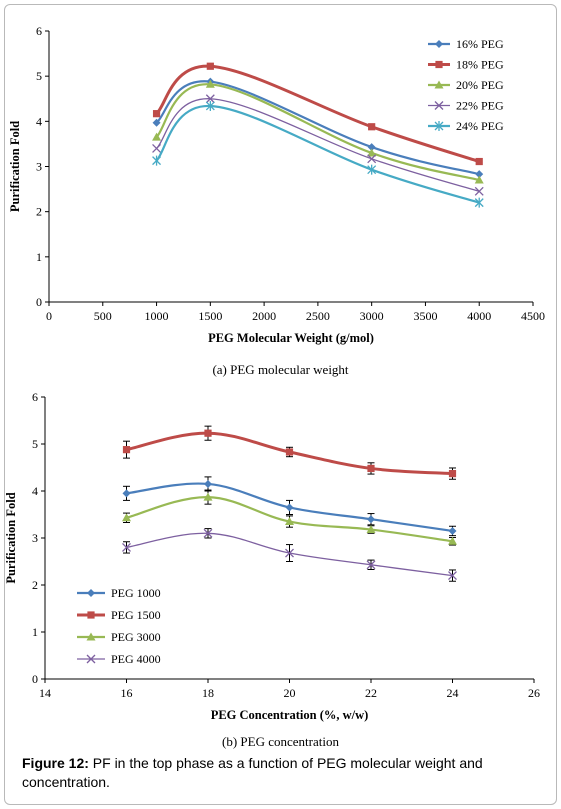  I want to click on x-axis-title: PEG Concentration (%, w/w), so click(290, 715).